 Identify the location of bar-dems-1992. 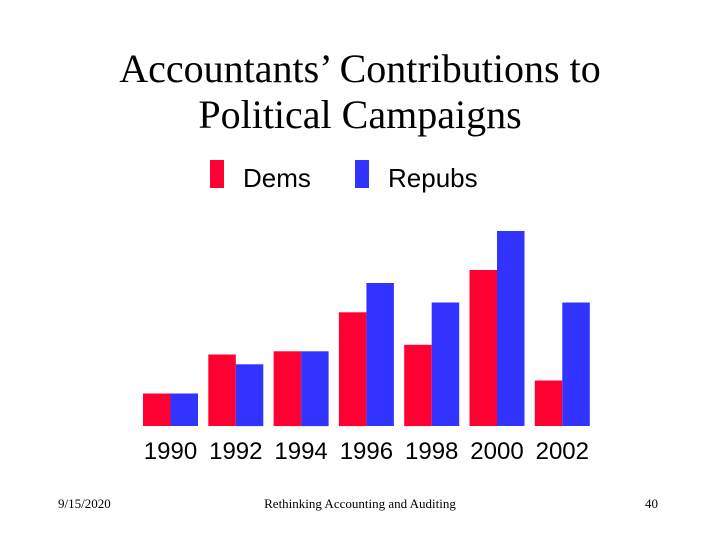
(222, 390).